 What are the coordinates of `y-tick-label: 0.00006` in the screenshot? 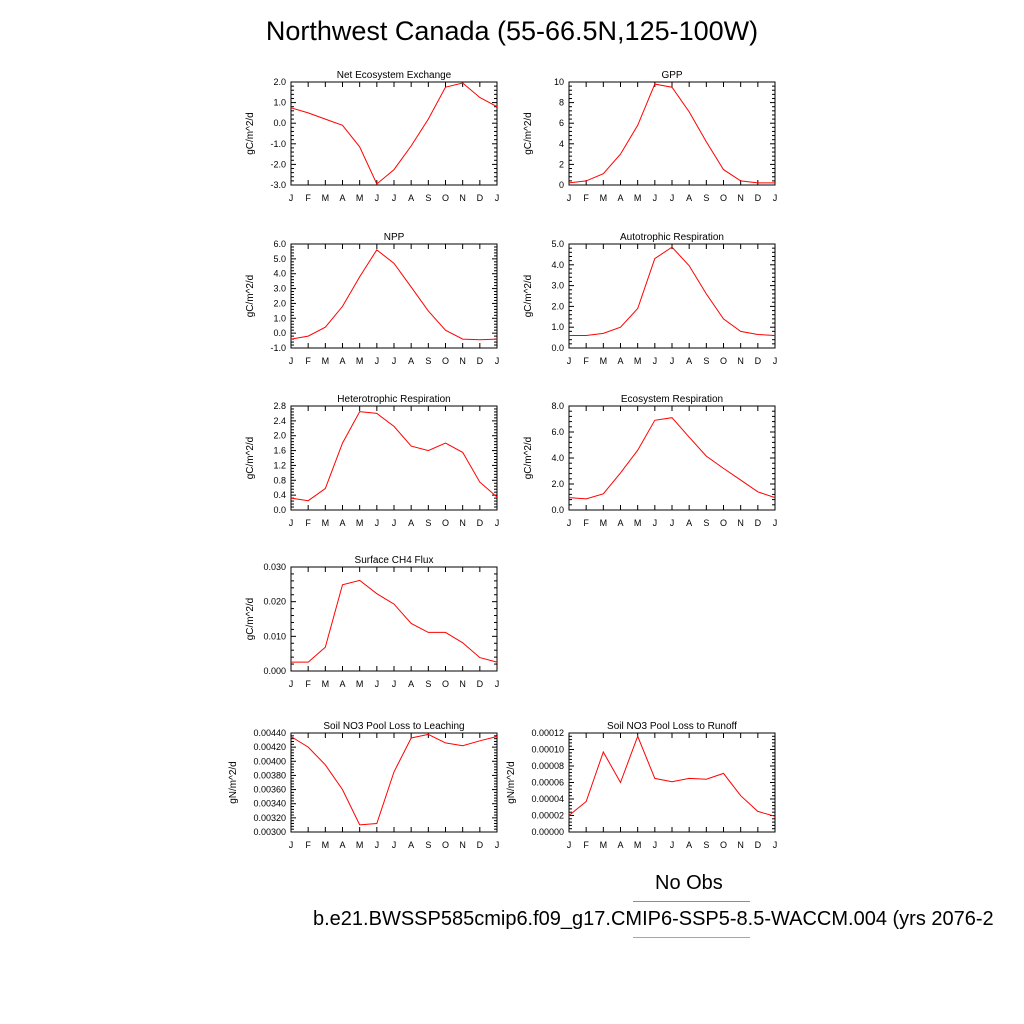 It's located at (547, 783).